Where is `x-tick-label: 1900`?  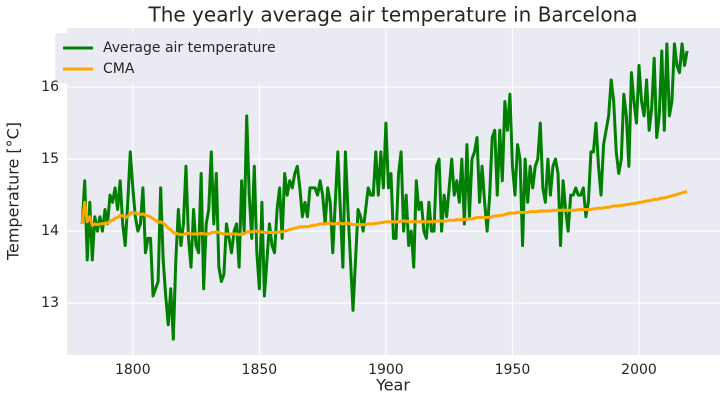
x-tick-label: 1900 is located at coordinates (386, 370).